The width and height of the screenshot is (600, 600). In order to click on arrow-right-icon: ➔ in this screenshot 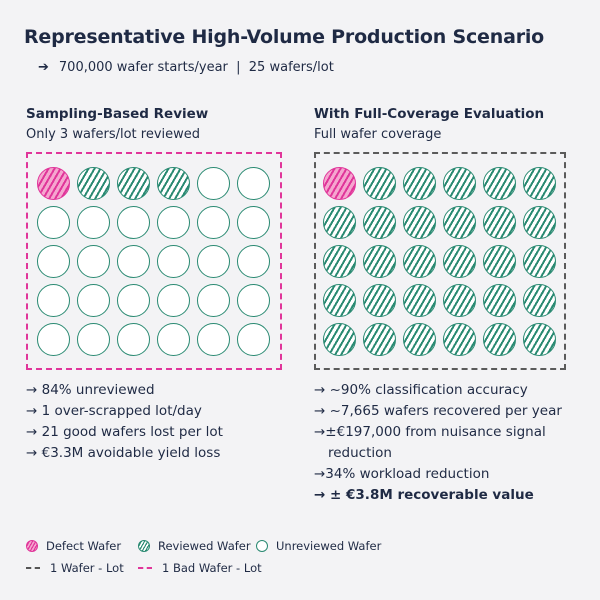, I will do `click(43, 67)`.